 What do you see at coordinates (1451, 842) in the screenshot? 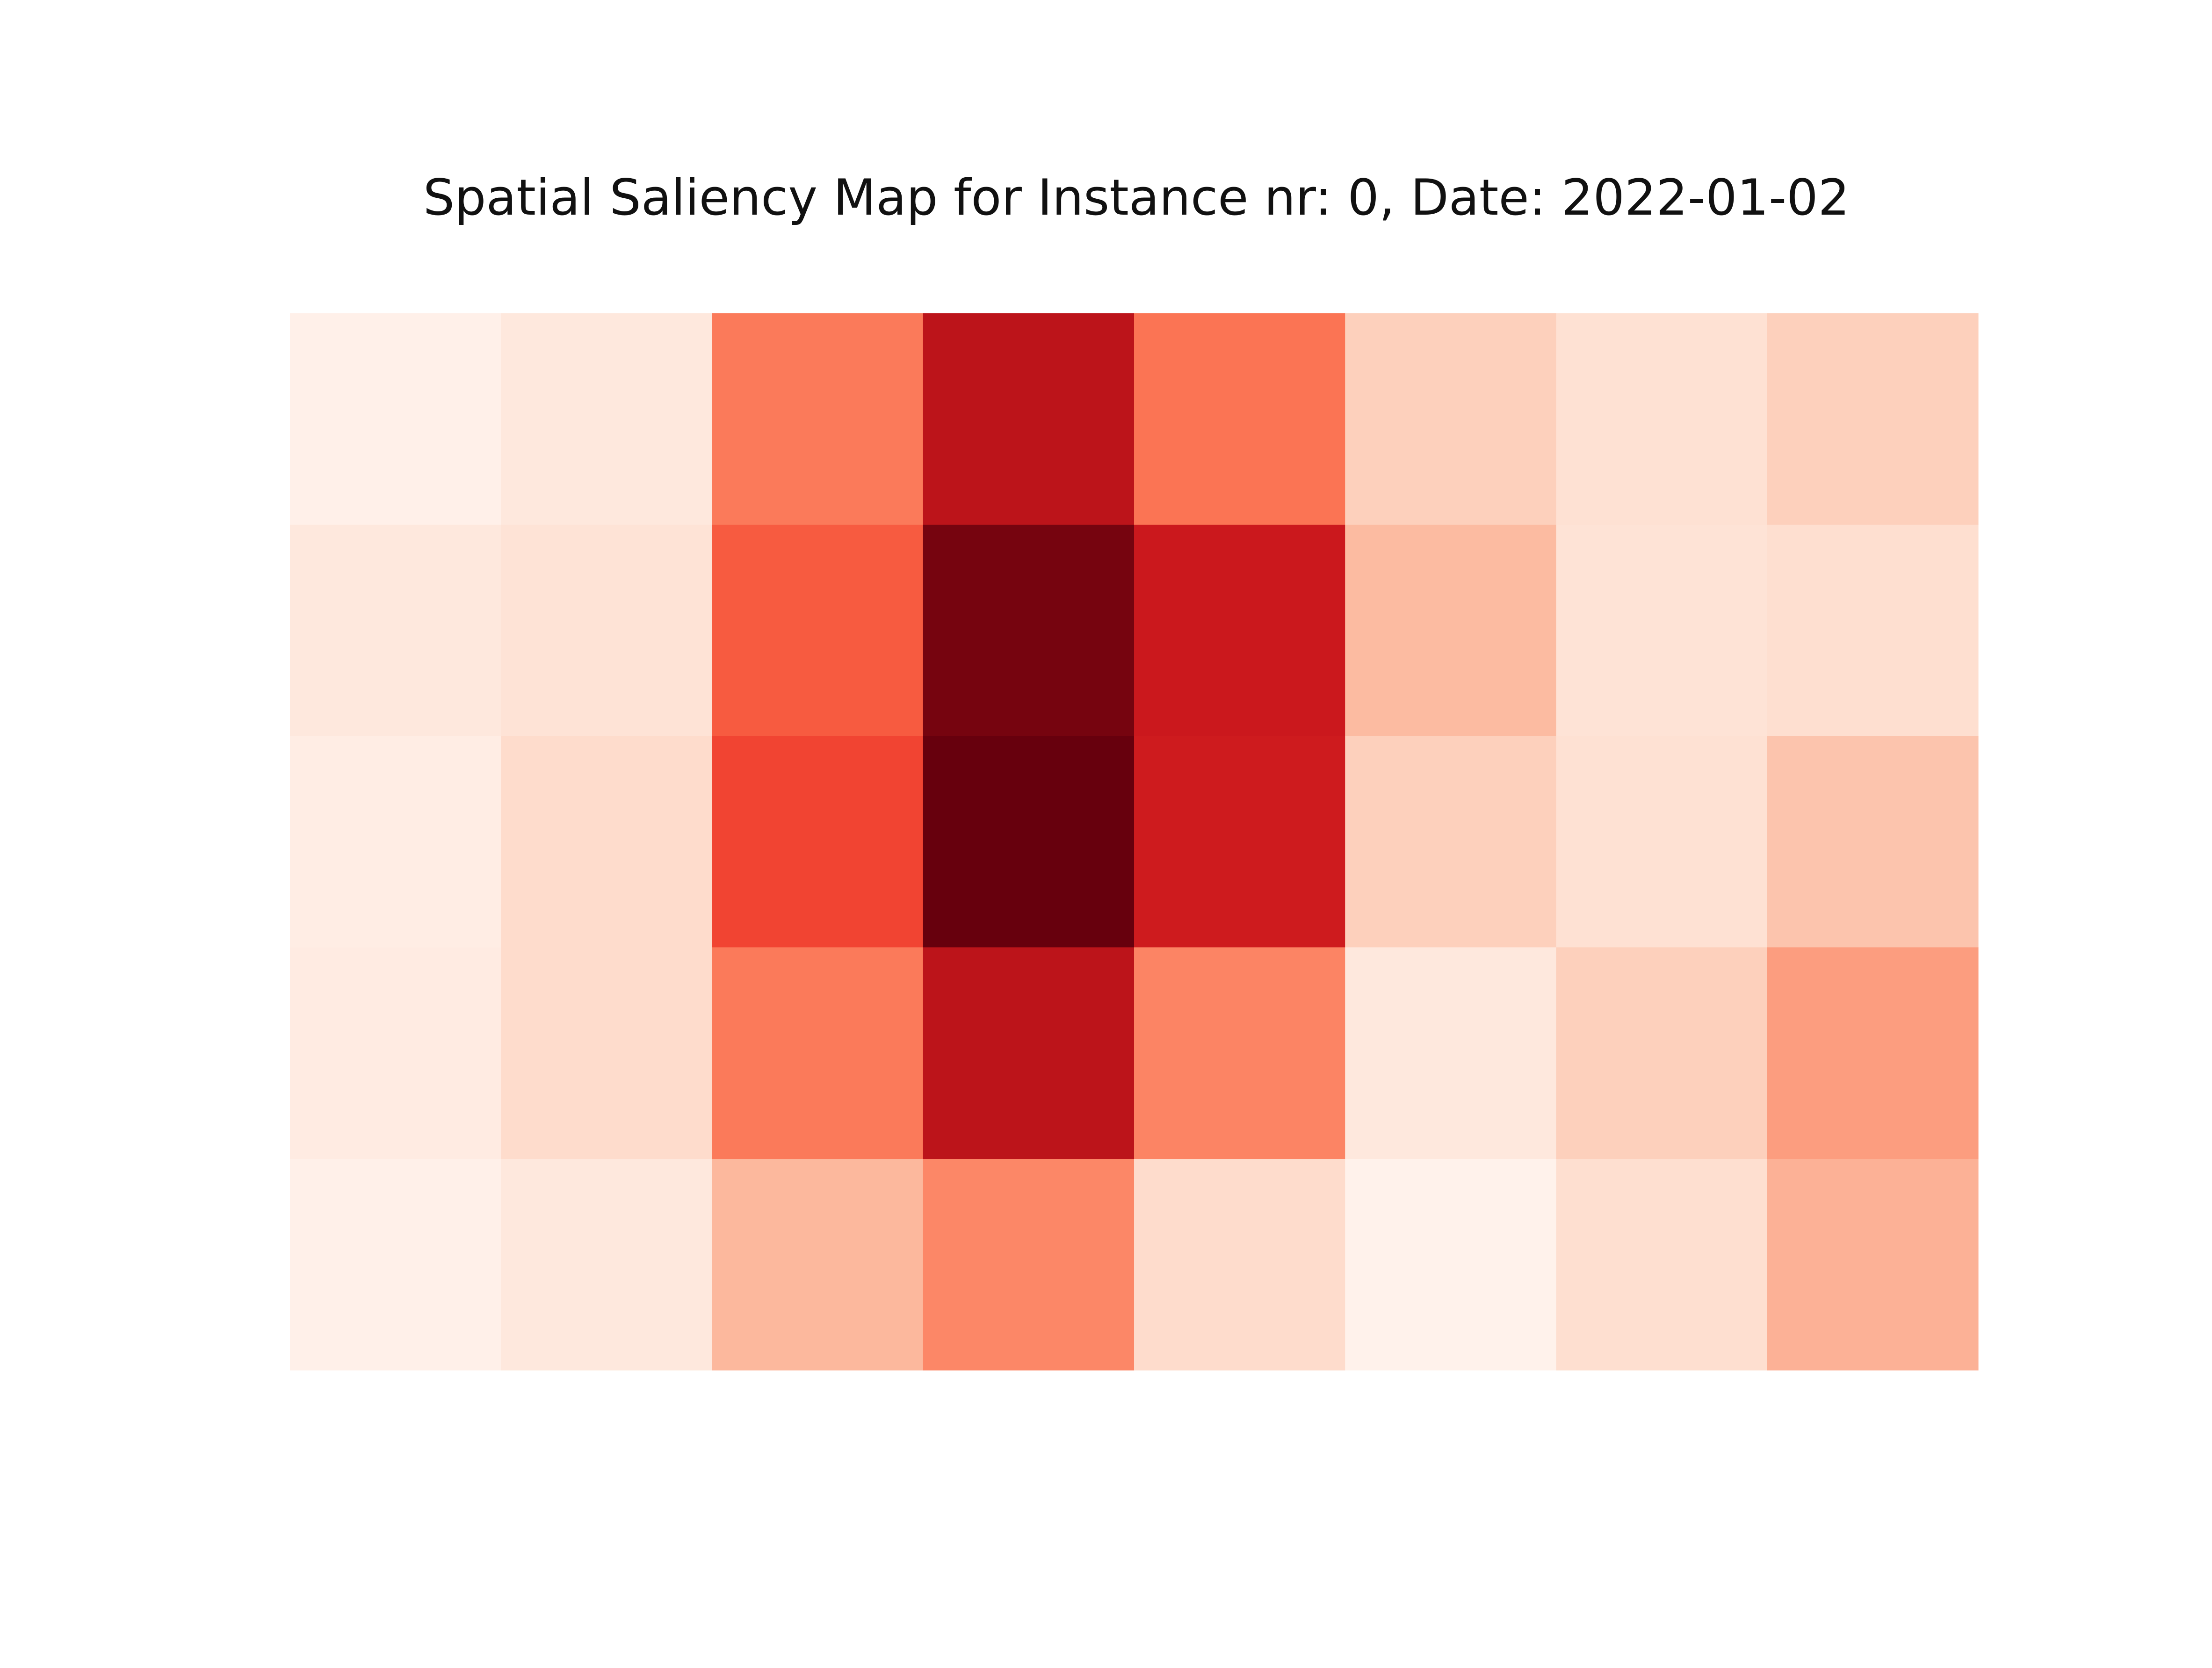
I see `heatmap-cell-r2-c5` at bounding box center [1451, 842].